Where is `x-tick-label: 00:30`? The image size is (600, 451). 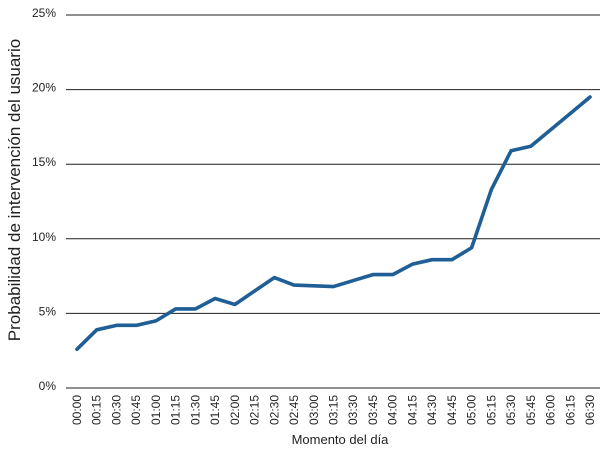 x-tick-label: 00:30 is located at coordinates (116, 410).